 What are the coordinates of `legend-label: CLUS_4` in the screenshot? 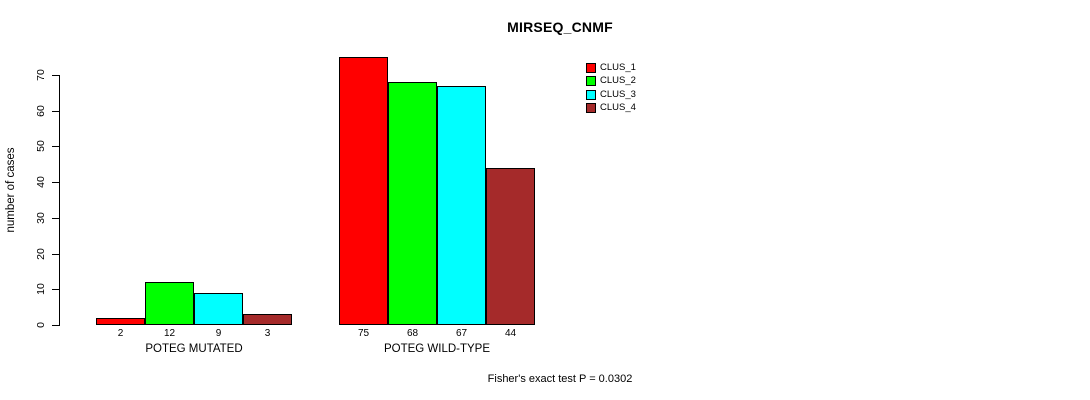 It's located at (618, 108).